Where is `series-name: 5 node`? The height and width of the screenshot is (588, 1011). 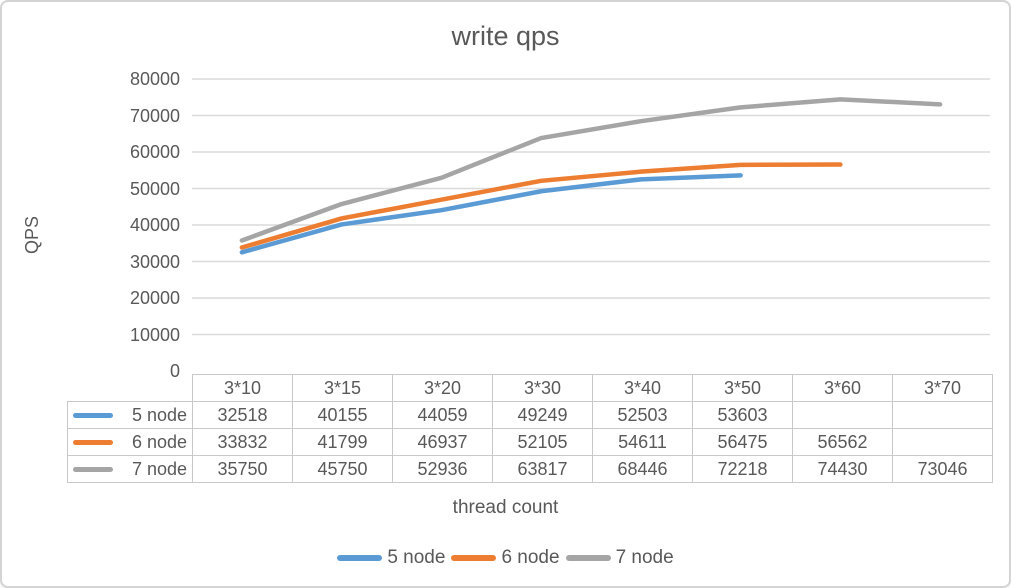
series-name: 5 node is located at coordinates (159, 414).